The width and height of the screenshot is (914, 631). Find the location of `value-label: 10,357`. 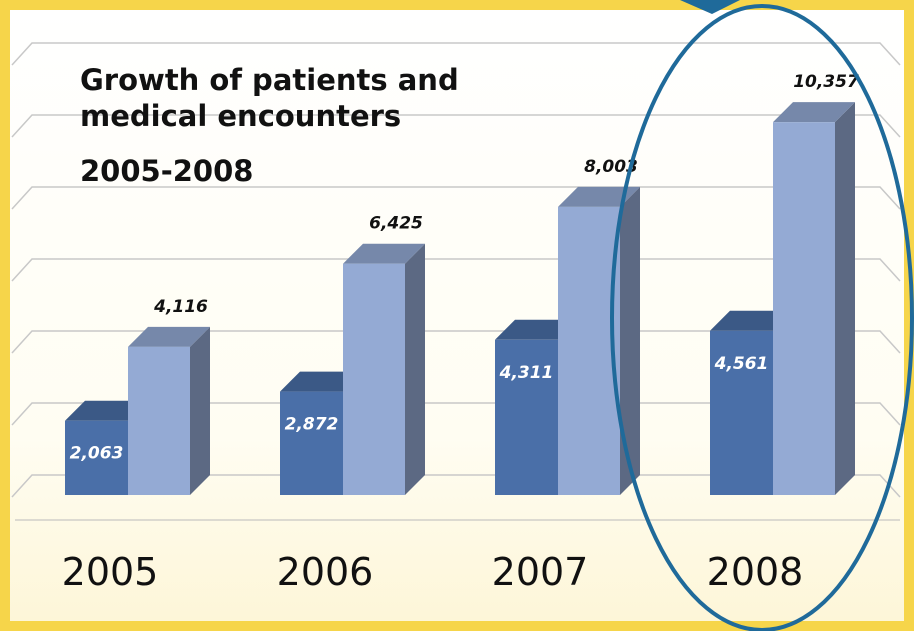

value-label: 10,357 is located at coordinates (826, 82).